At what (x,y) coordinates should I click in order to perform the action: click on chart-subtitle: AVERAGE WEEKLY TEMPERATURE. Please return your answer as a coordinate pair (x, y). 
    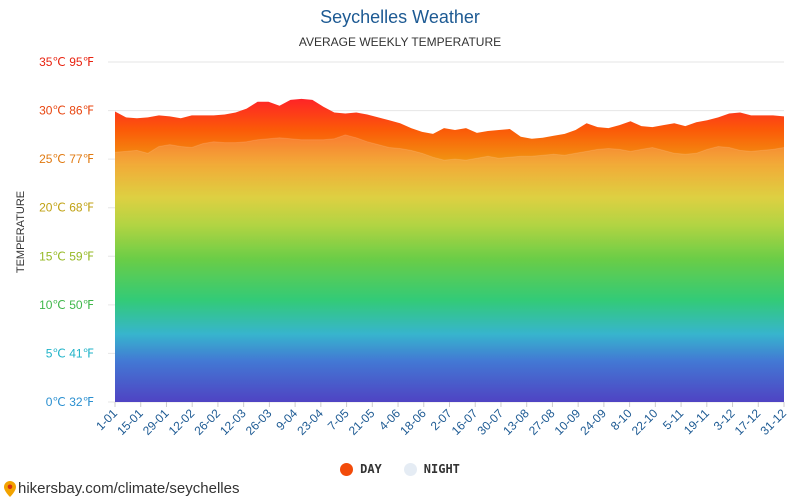
    Looking at the image, I should click on (400, 42).